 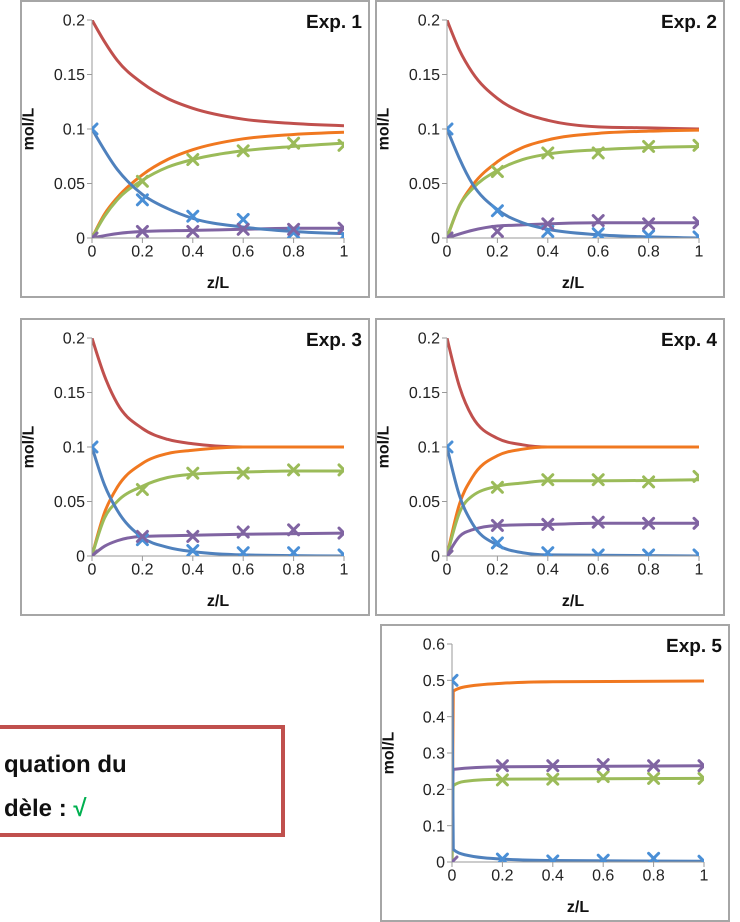 I want to click on y-tick-label: 0.3, so click(x=434, y=754).